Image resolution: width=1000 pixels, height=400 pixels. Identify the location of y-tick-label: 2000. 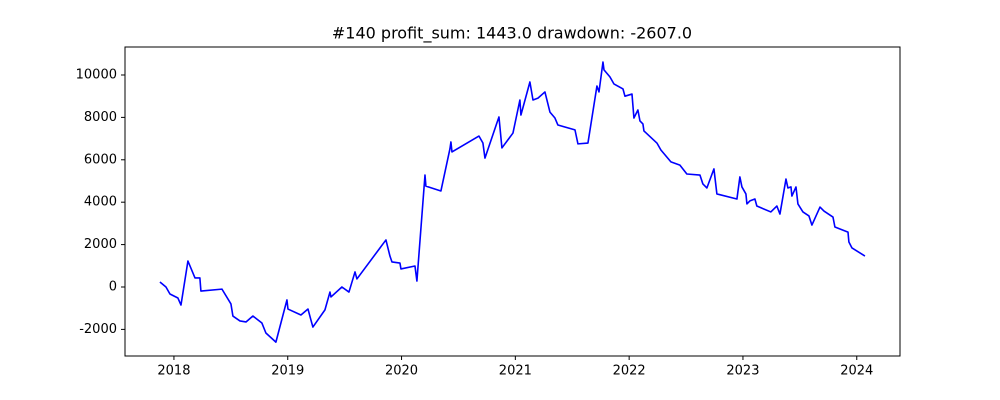
(100, 244).